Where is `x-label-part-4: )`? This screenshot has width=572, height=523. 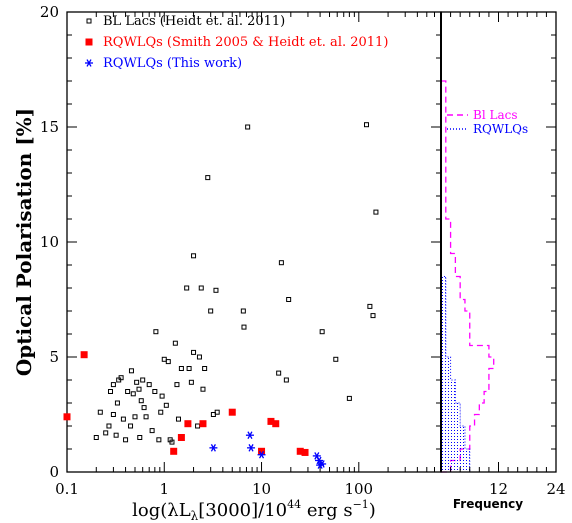 x-label-part-4: ) is located at coordinates (372, 510).